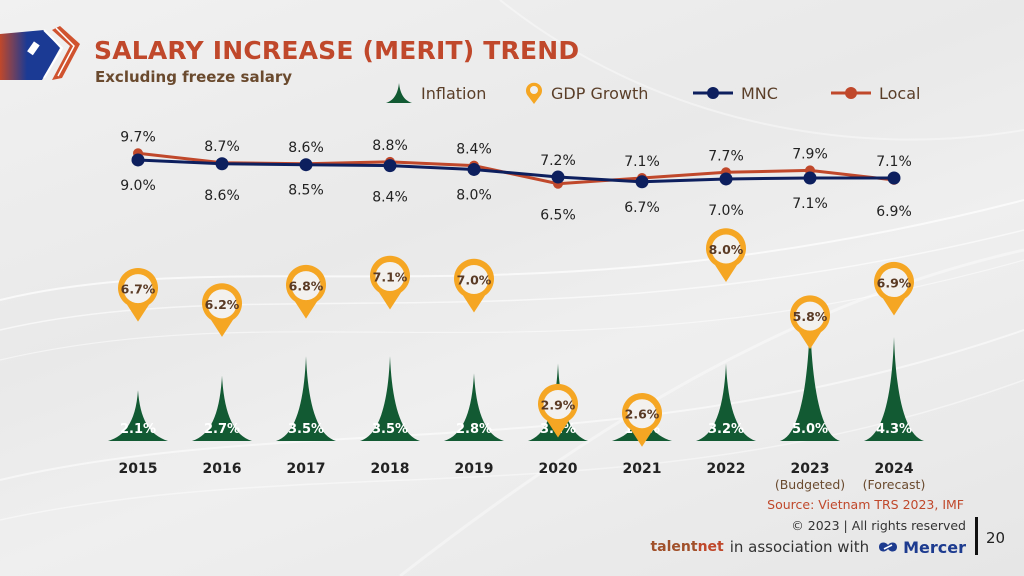 This screenshot has width=1024, height=576. I want to click on gdp-label: 8.0%, so click(726, 249).